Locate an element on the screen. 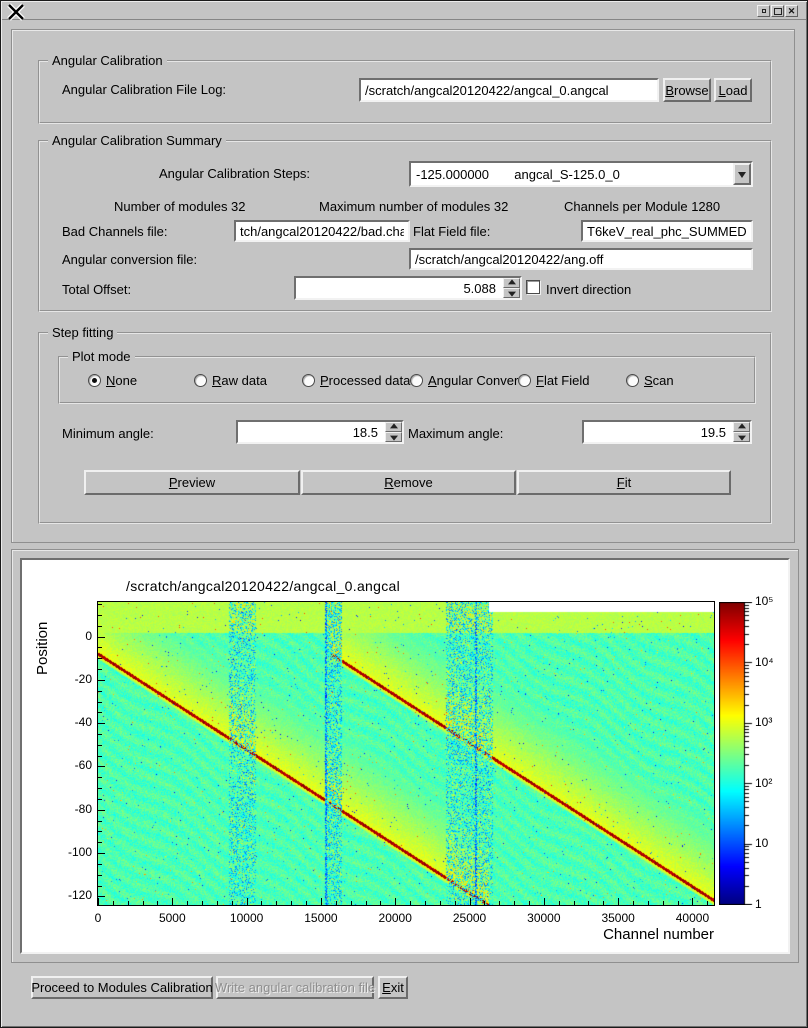 The image size is (808, 1028). radio-angular-conversion-label: Angular Conver is located at coordinates (473, 380).